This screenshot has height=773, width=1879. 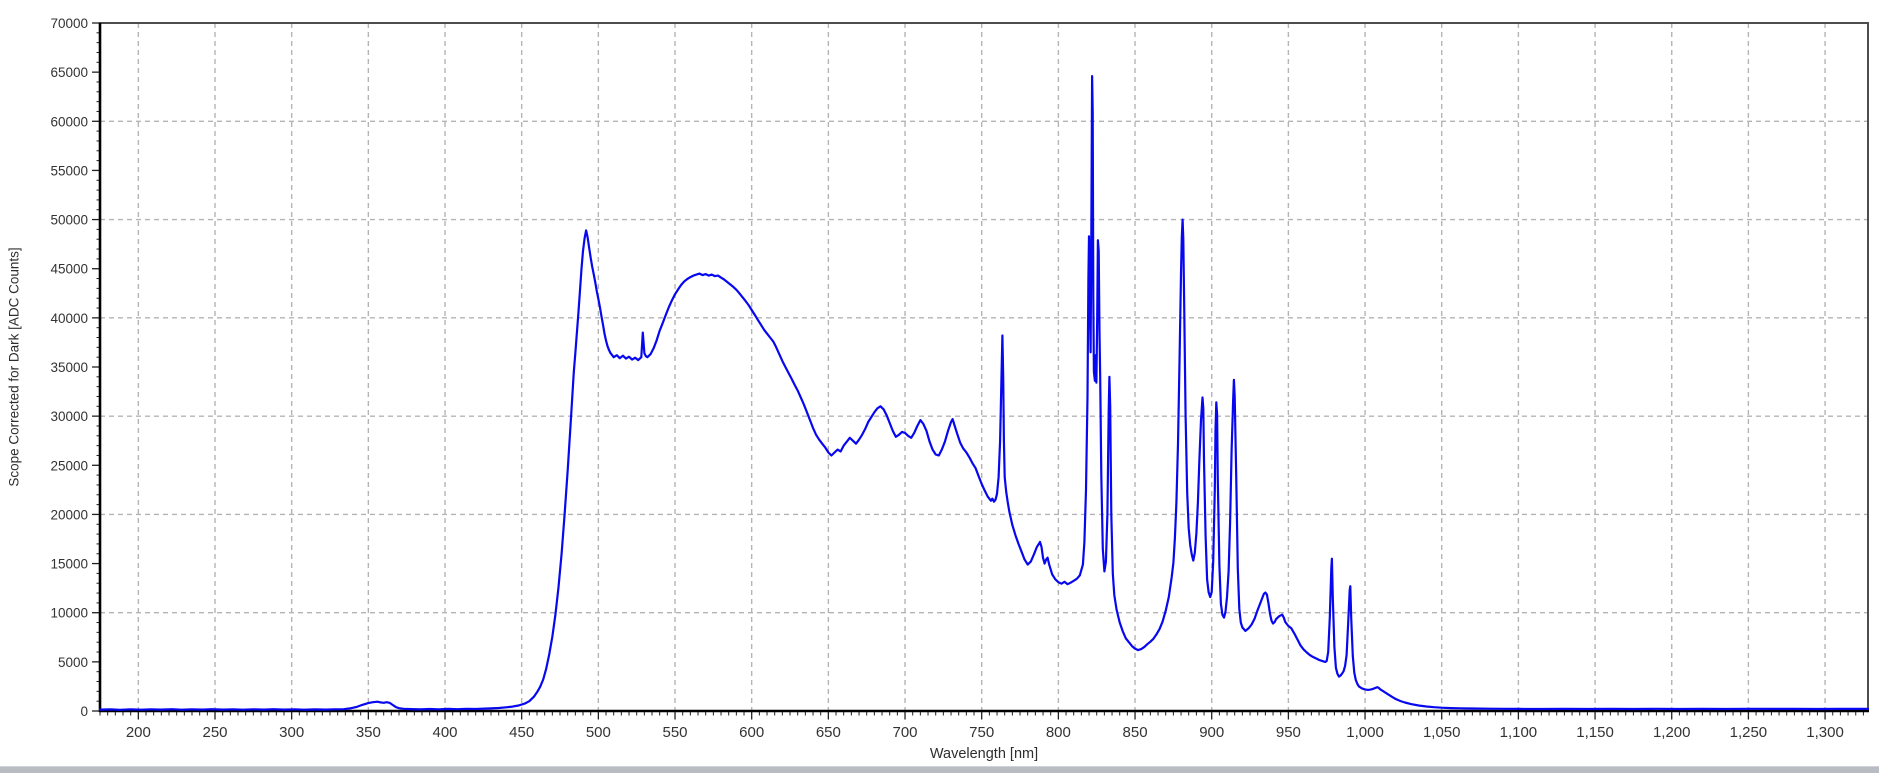 What do you see at coordinates (751, 732) in the screenshot?
I see `x-tick-label: 600` at bounding box center [751, 732].